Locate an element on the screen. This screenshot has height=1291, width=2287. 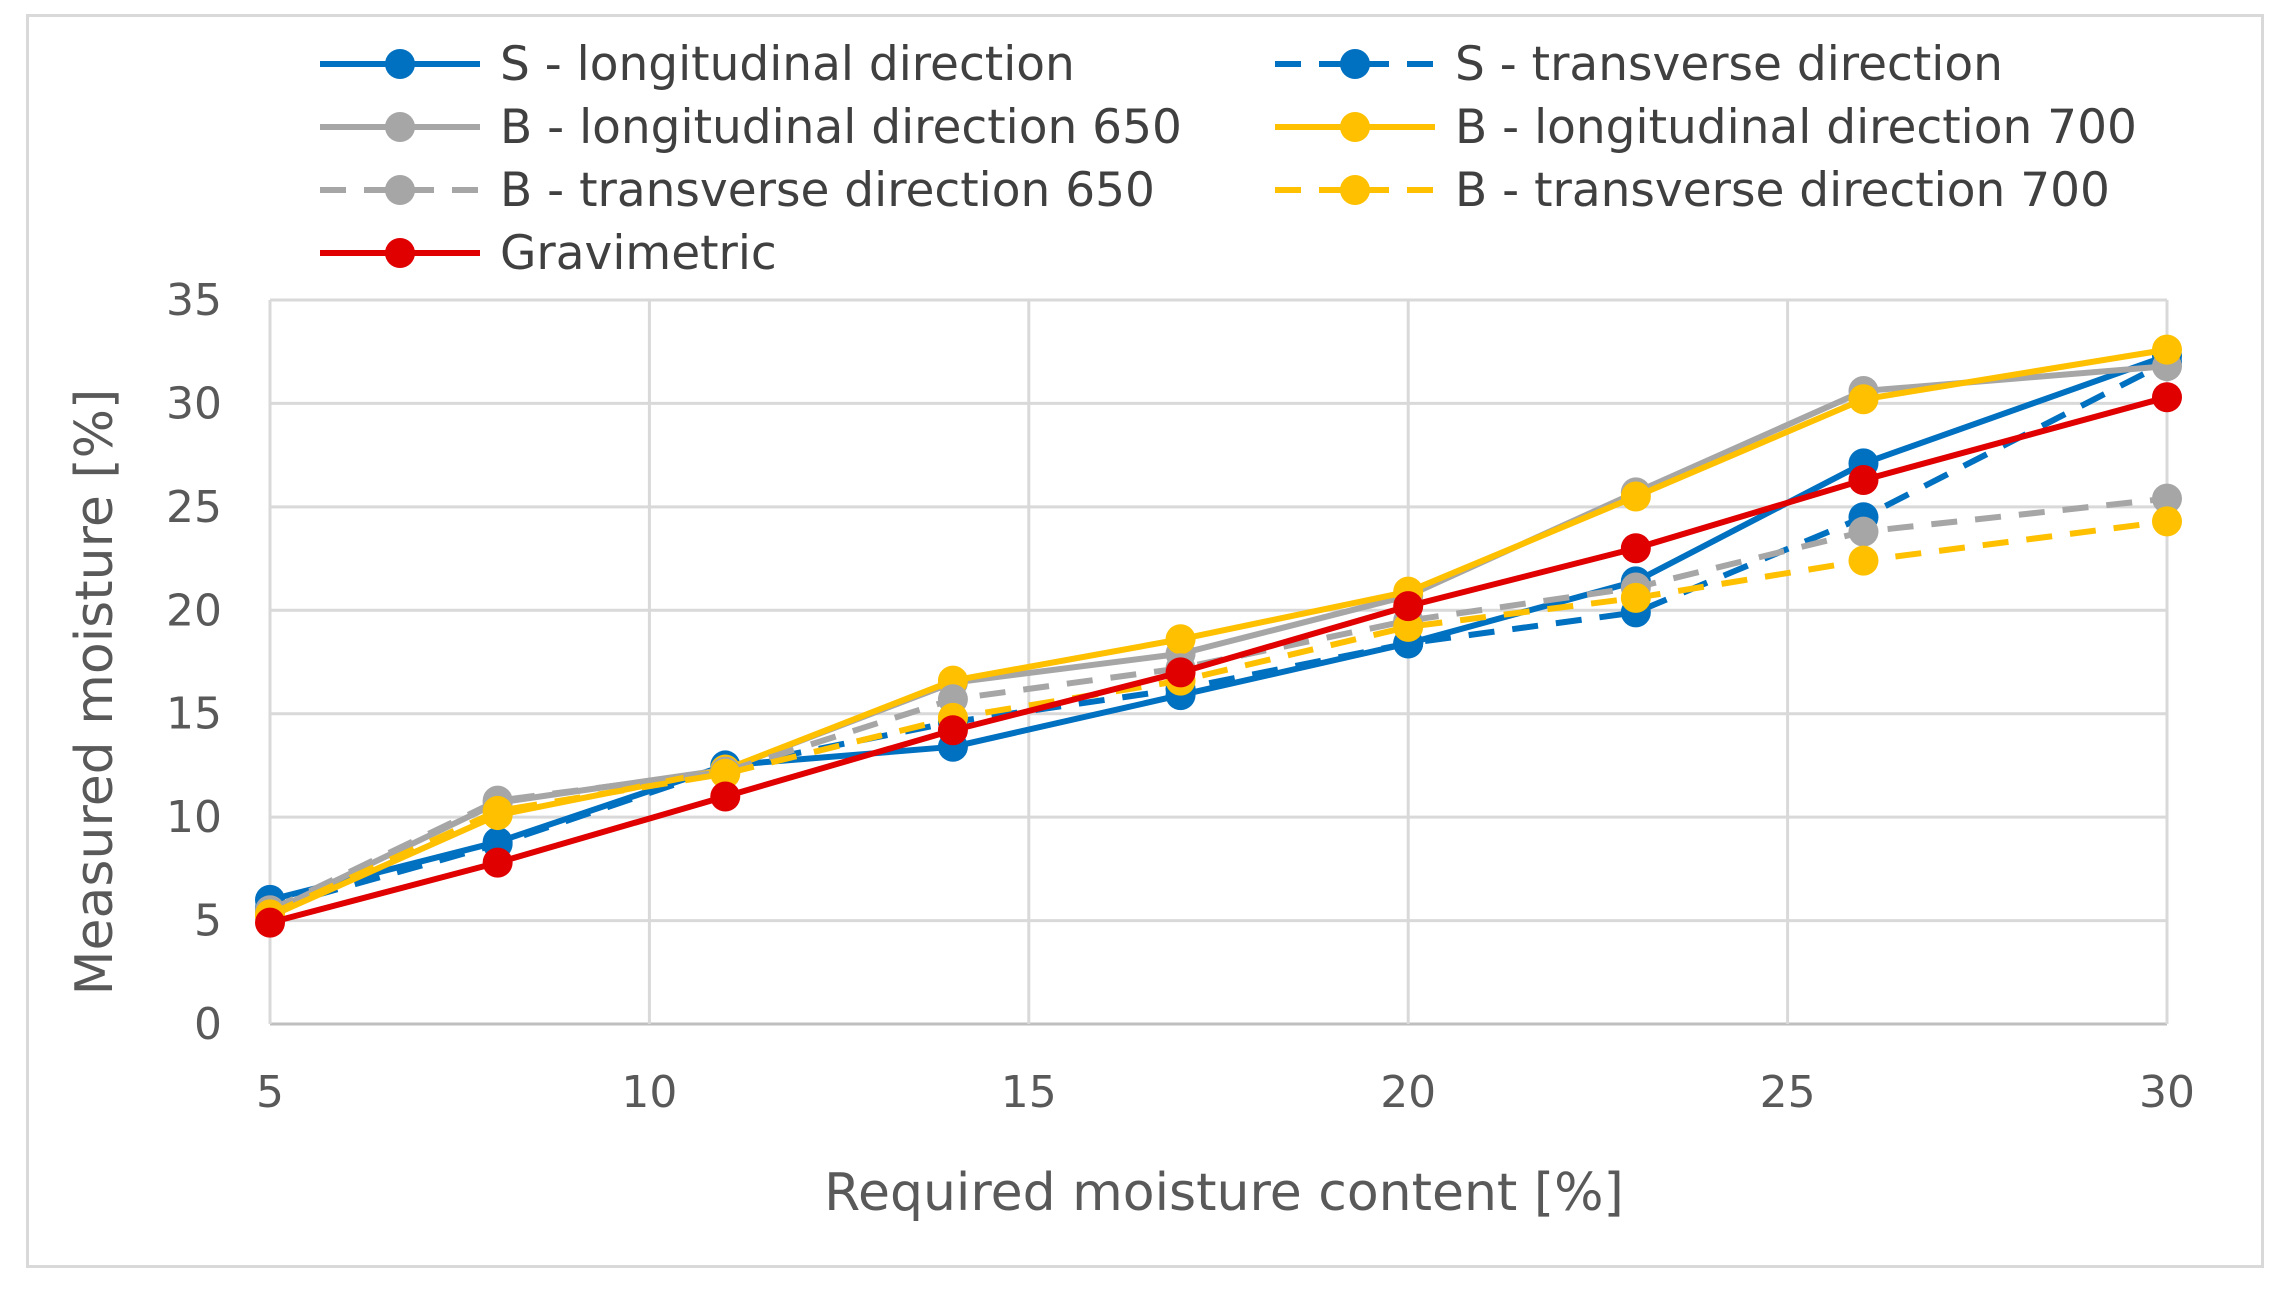
legend-label: B - longitudinal direction 650 is located at coordinates (841, 127).